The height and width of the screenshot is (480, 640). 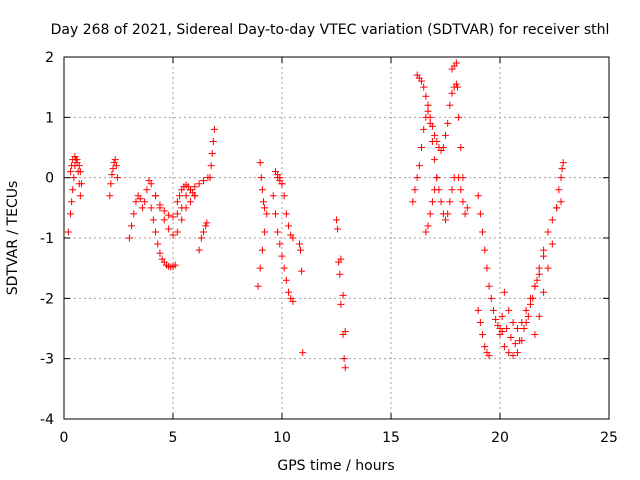 I want to click on series-j2, so click(x=483, y=333).